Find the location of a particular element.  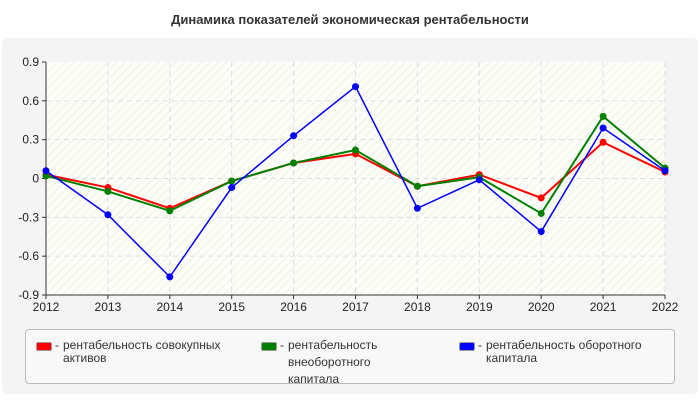

legend-item-current: - рентабельность оборотного капитала is located at coordinates (564, 352).